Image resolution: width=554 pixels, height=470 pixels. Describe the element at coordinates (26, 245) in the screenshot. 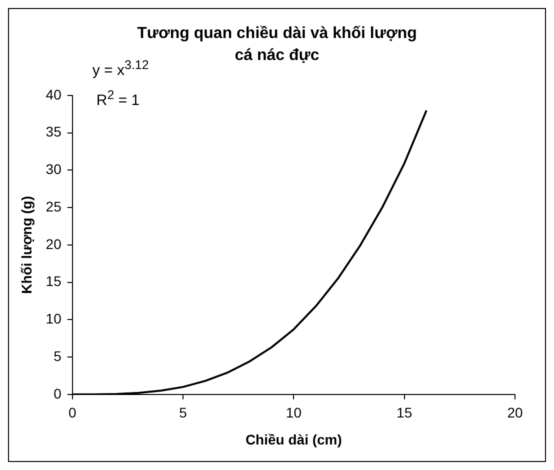

I see `y-axis-title: Khối lượng (g)` at that location.